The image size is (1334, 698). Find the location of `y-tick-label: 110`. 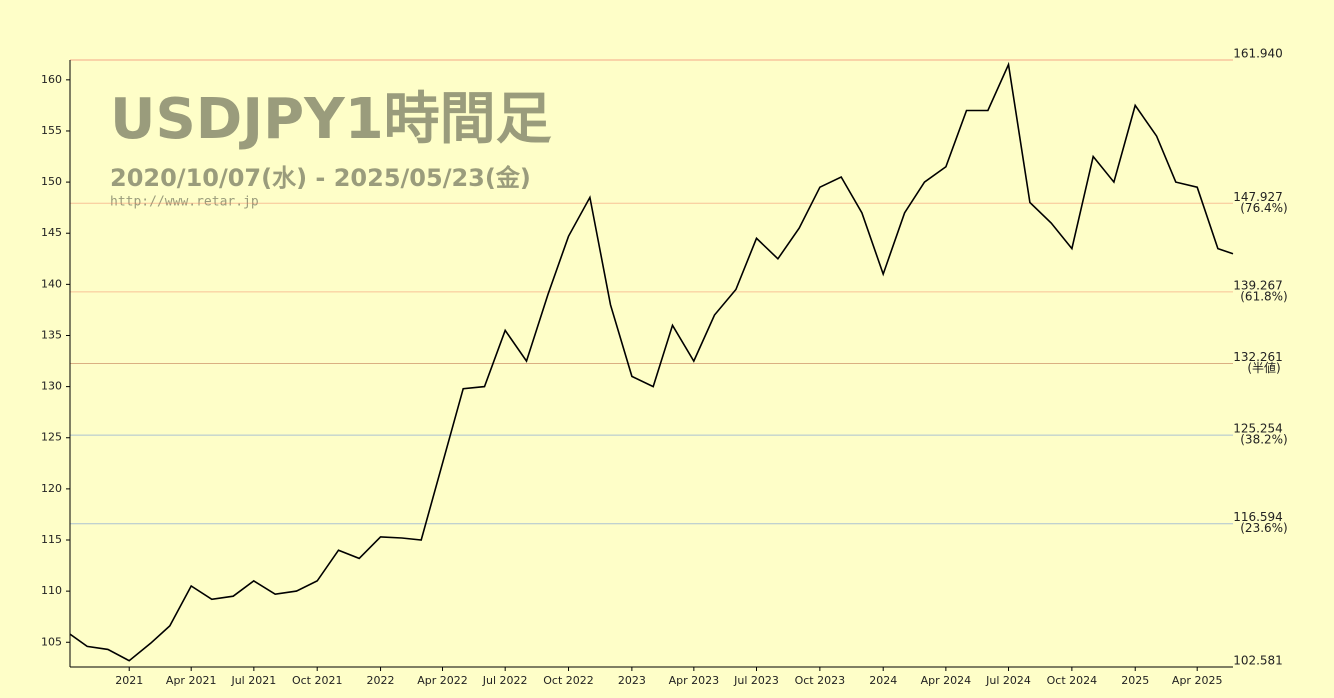

y-tick-label: 110 is located at coordinates (51, 590).